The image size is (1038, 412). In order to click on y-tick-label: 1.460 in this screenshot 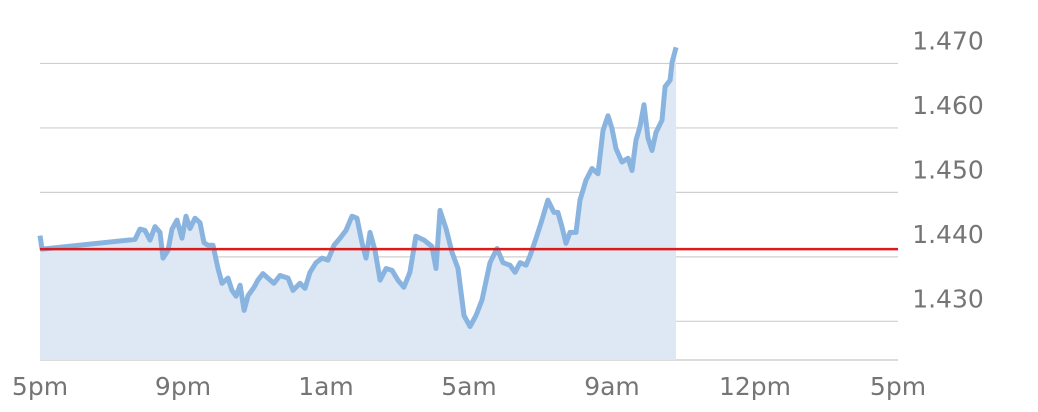, I will do `click(948, 105)`.